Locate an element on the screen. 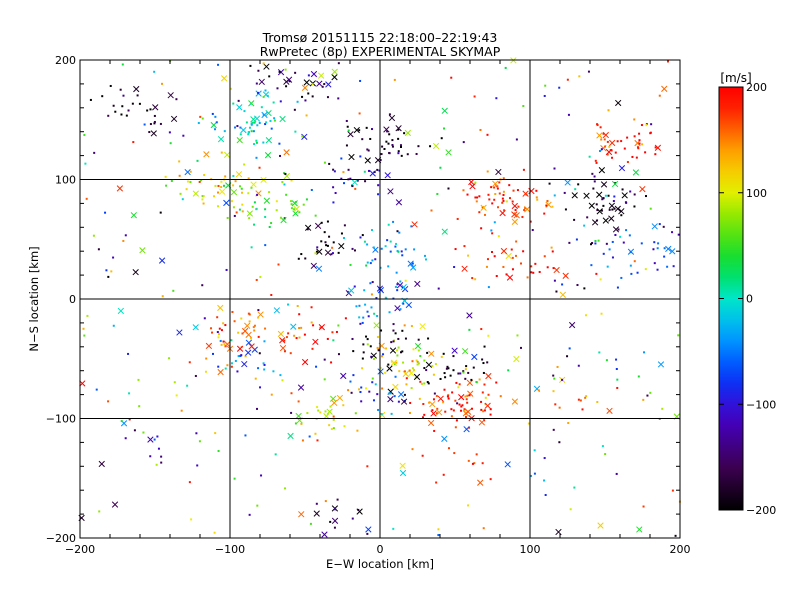 Image resolution: width=800 pixels, height=600 pixels. colorbar-label: [m/s] is located at coordinates (735, 78).